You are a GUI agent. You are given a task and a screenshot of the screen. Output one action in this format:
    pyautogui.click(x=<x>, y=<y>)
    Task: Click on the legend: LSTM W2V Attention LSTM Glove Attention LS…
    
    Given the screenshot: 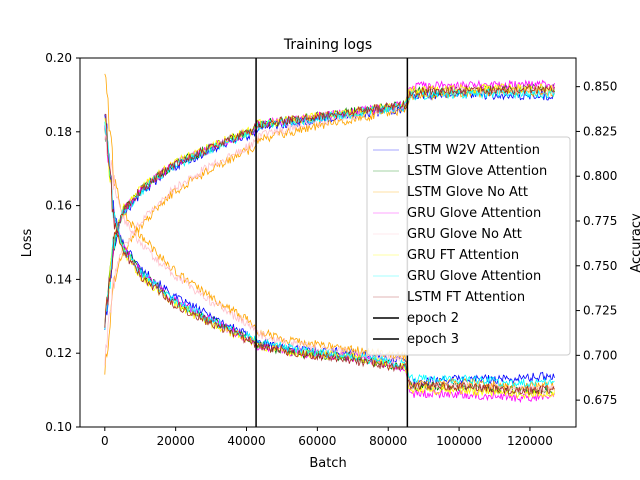 What is the action you would take?
    pyautogui.click(x=468, y=246)
    